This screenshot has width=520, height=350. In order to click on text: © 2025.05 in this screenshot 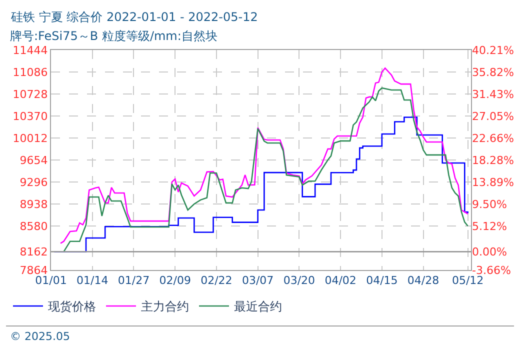, I will do `click(40, 336)`.